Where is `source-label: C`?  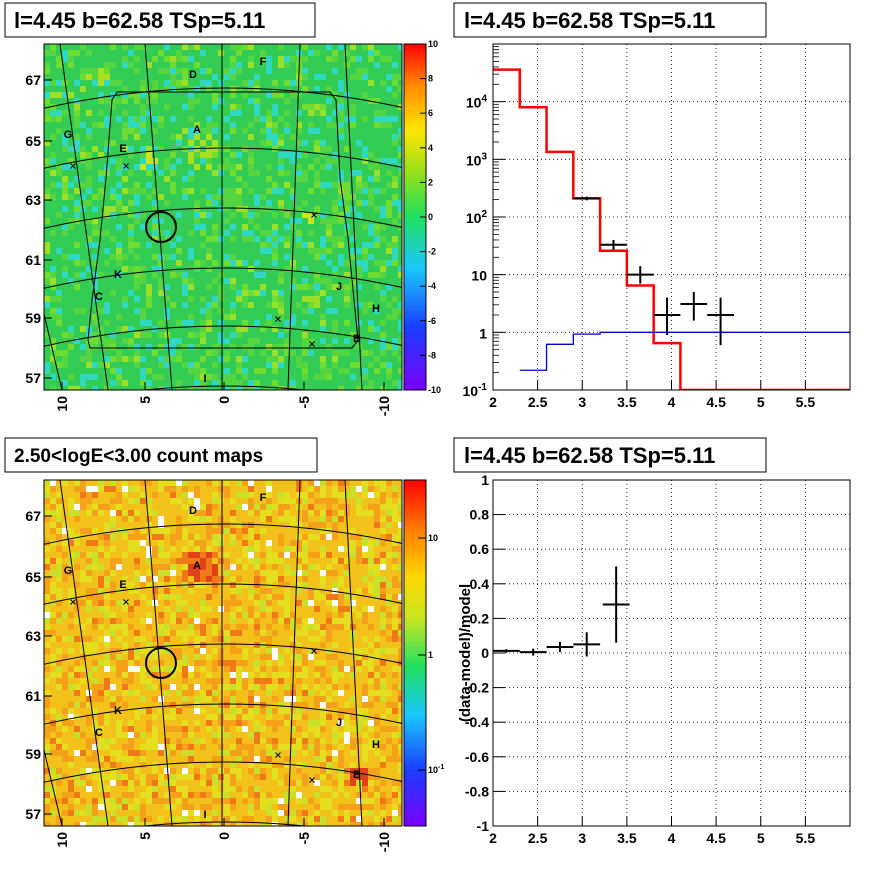
source-label: C is located at coordinates (99, 297).